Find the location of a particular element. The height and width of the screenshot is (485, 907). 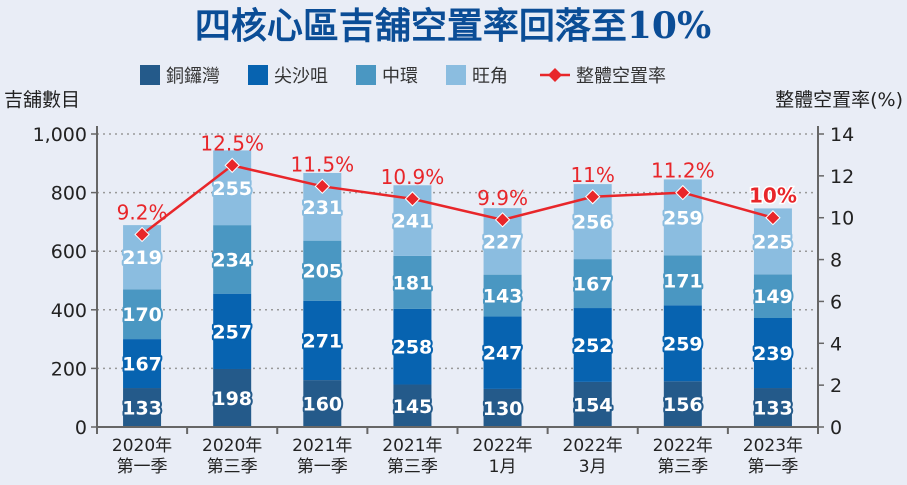

y2-tick-label: 8 is located at coordinates (836, 261).